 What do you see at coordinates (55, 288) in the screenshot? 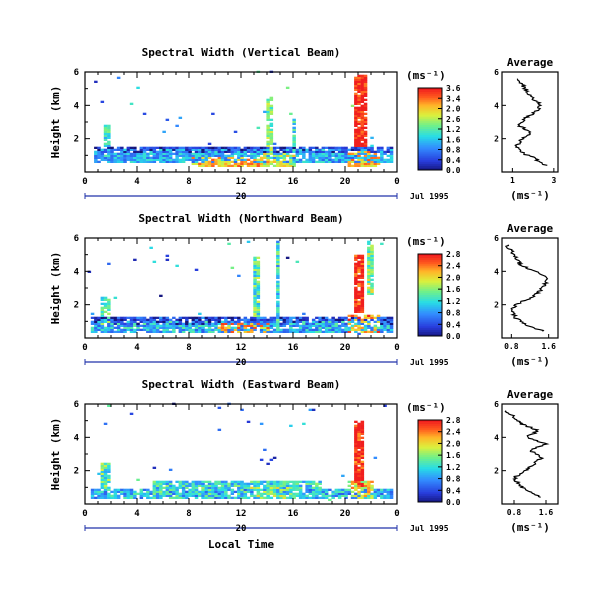
I see `y-axis-label: Height (km)` at bounding box center [55, 288].